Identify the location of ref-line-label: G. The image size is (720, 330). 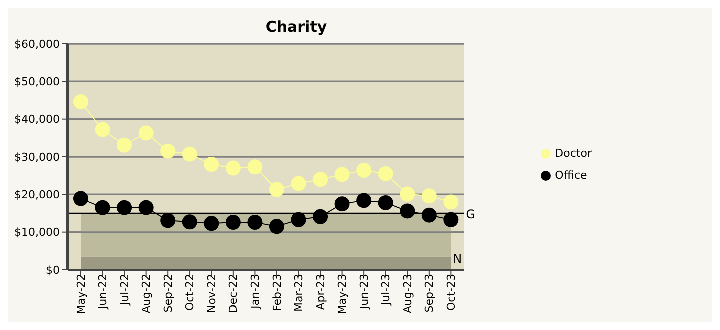
(471, 215).